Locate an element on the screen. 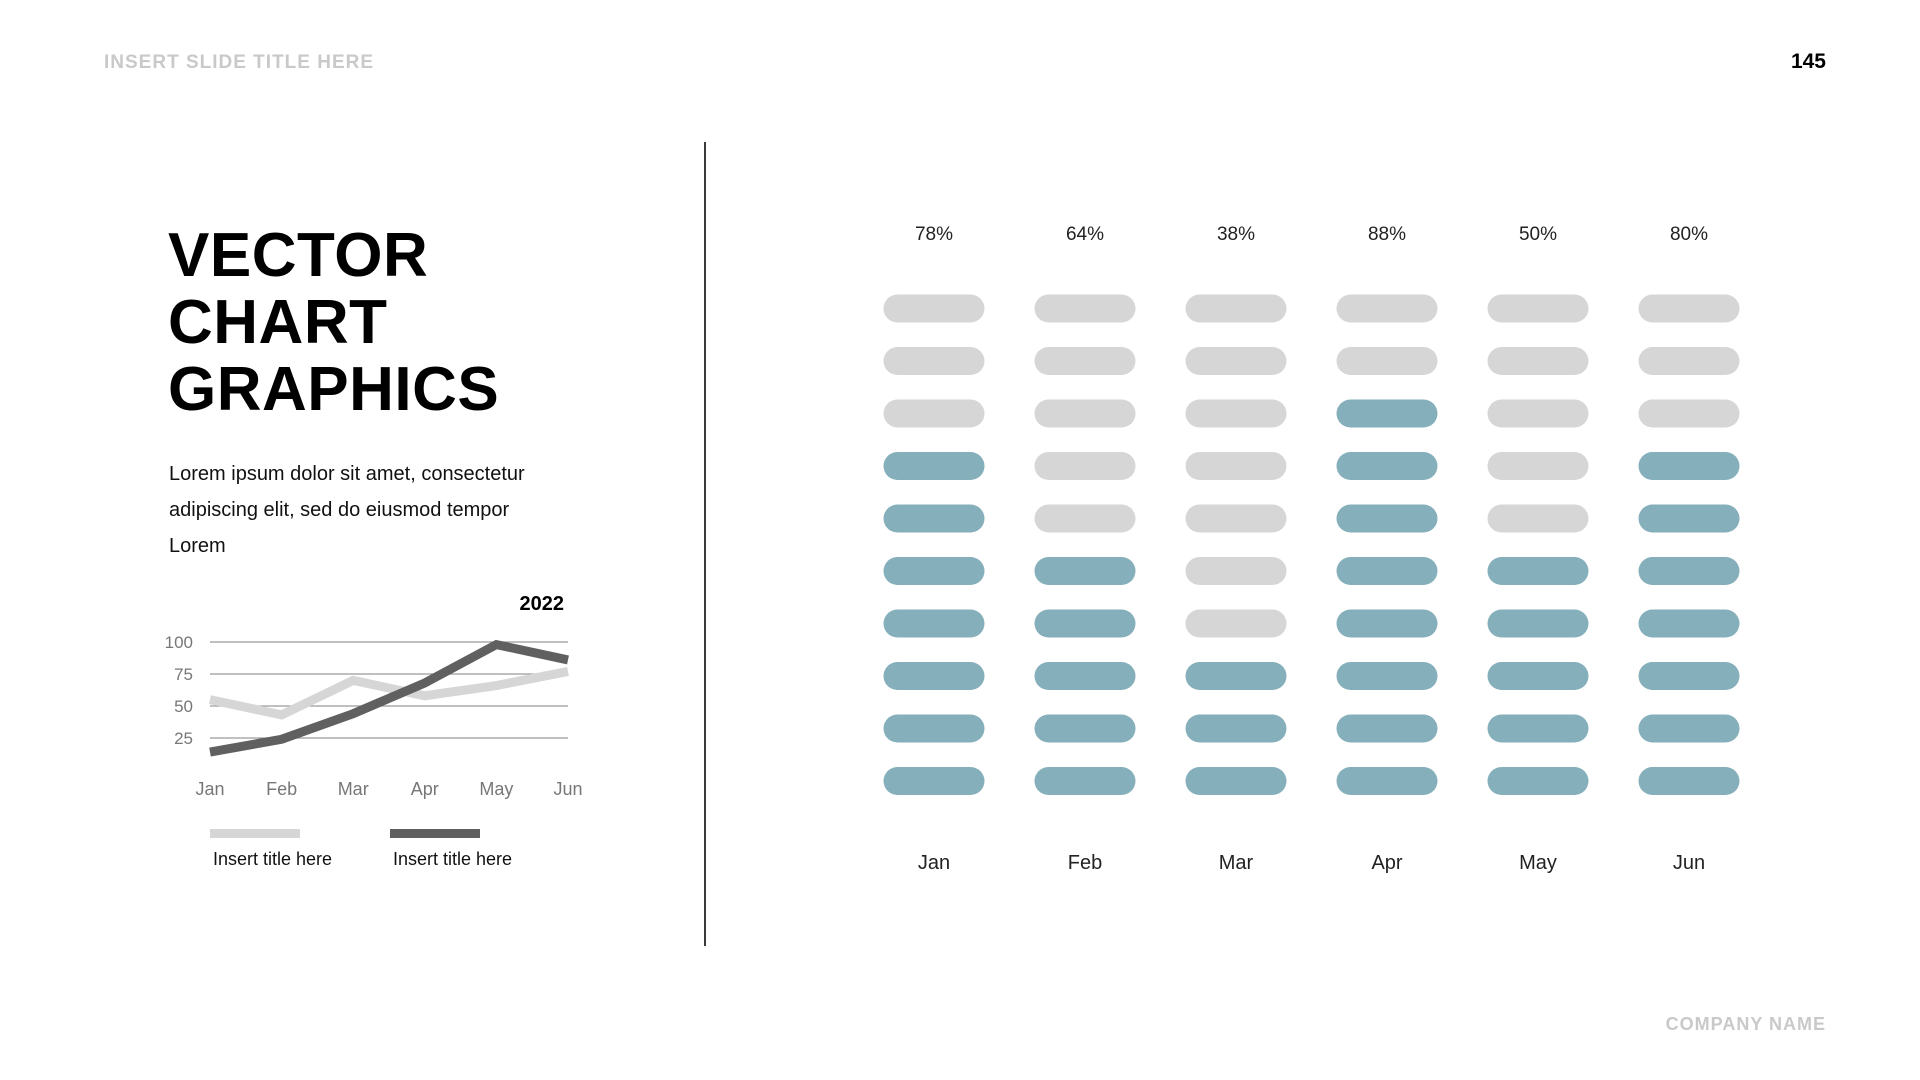 The width and height of the screenshot is (1920, 1080). line-chart-title: 2022 is located at coordinates (542, 604).